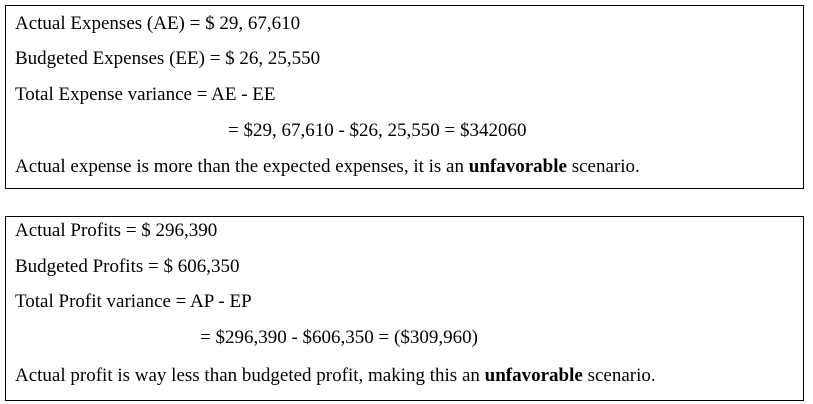  I want to click on text-line: Total Profit variance = AP - EP, so click(133, 301).